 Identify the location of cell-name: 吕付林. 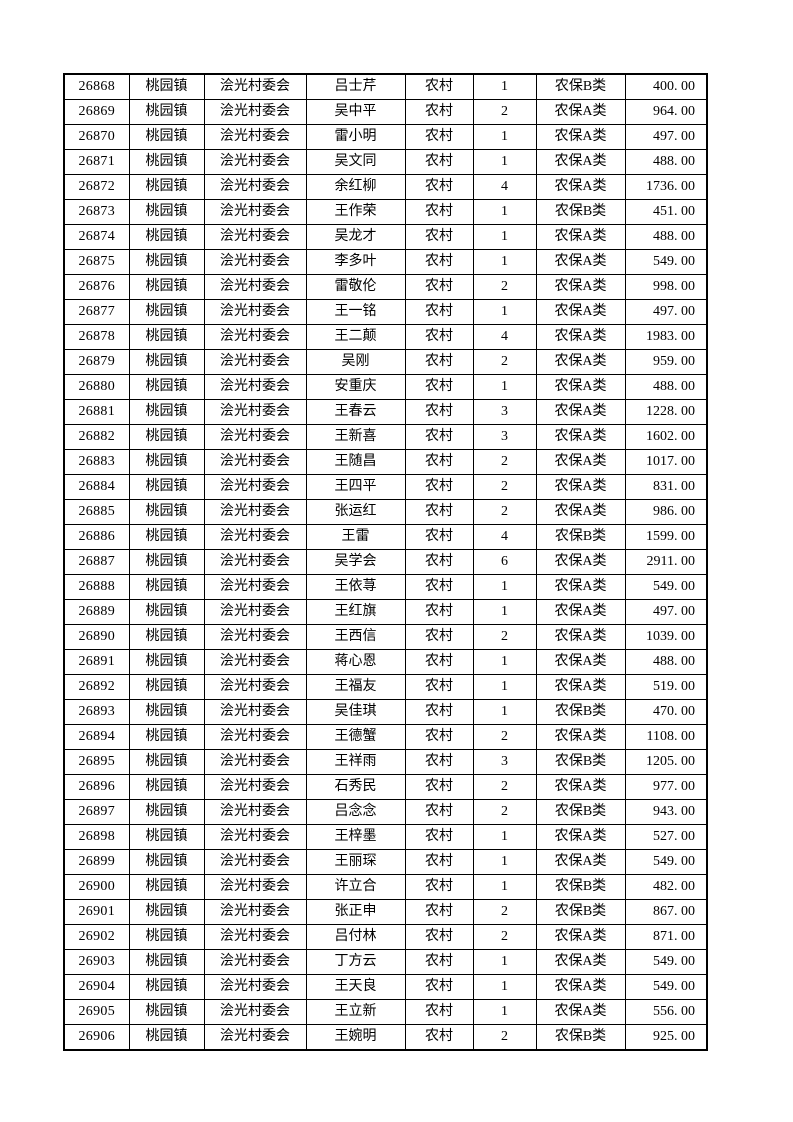
(355, 937).